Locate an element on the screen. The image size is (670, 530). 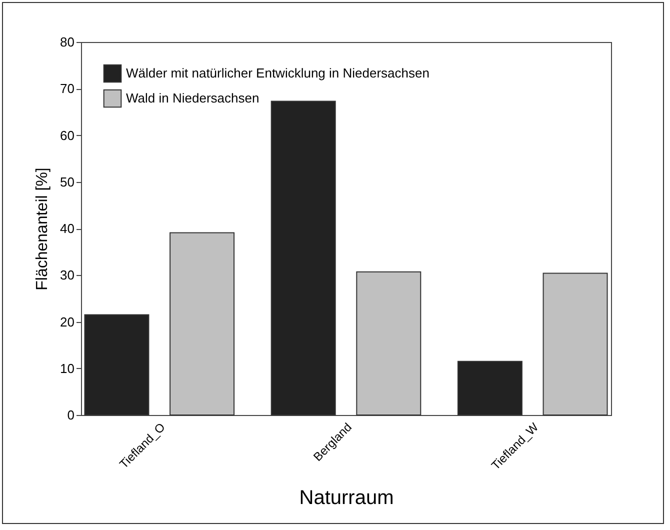
y-tick-label: 70 is located at coordinates (67, 88).